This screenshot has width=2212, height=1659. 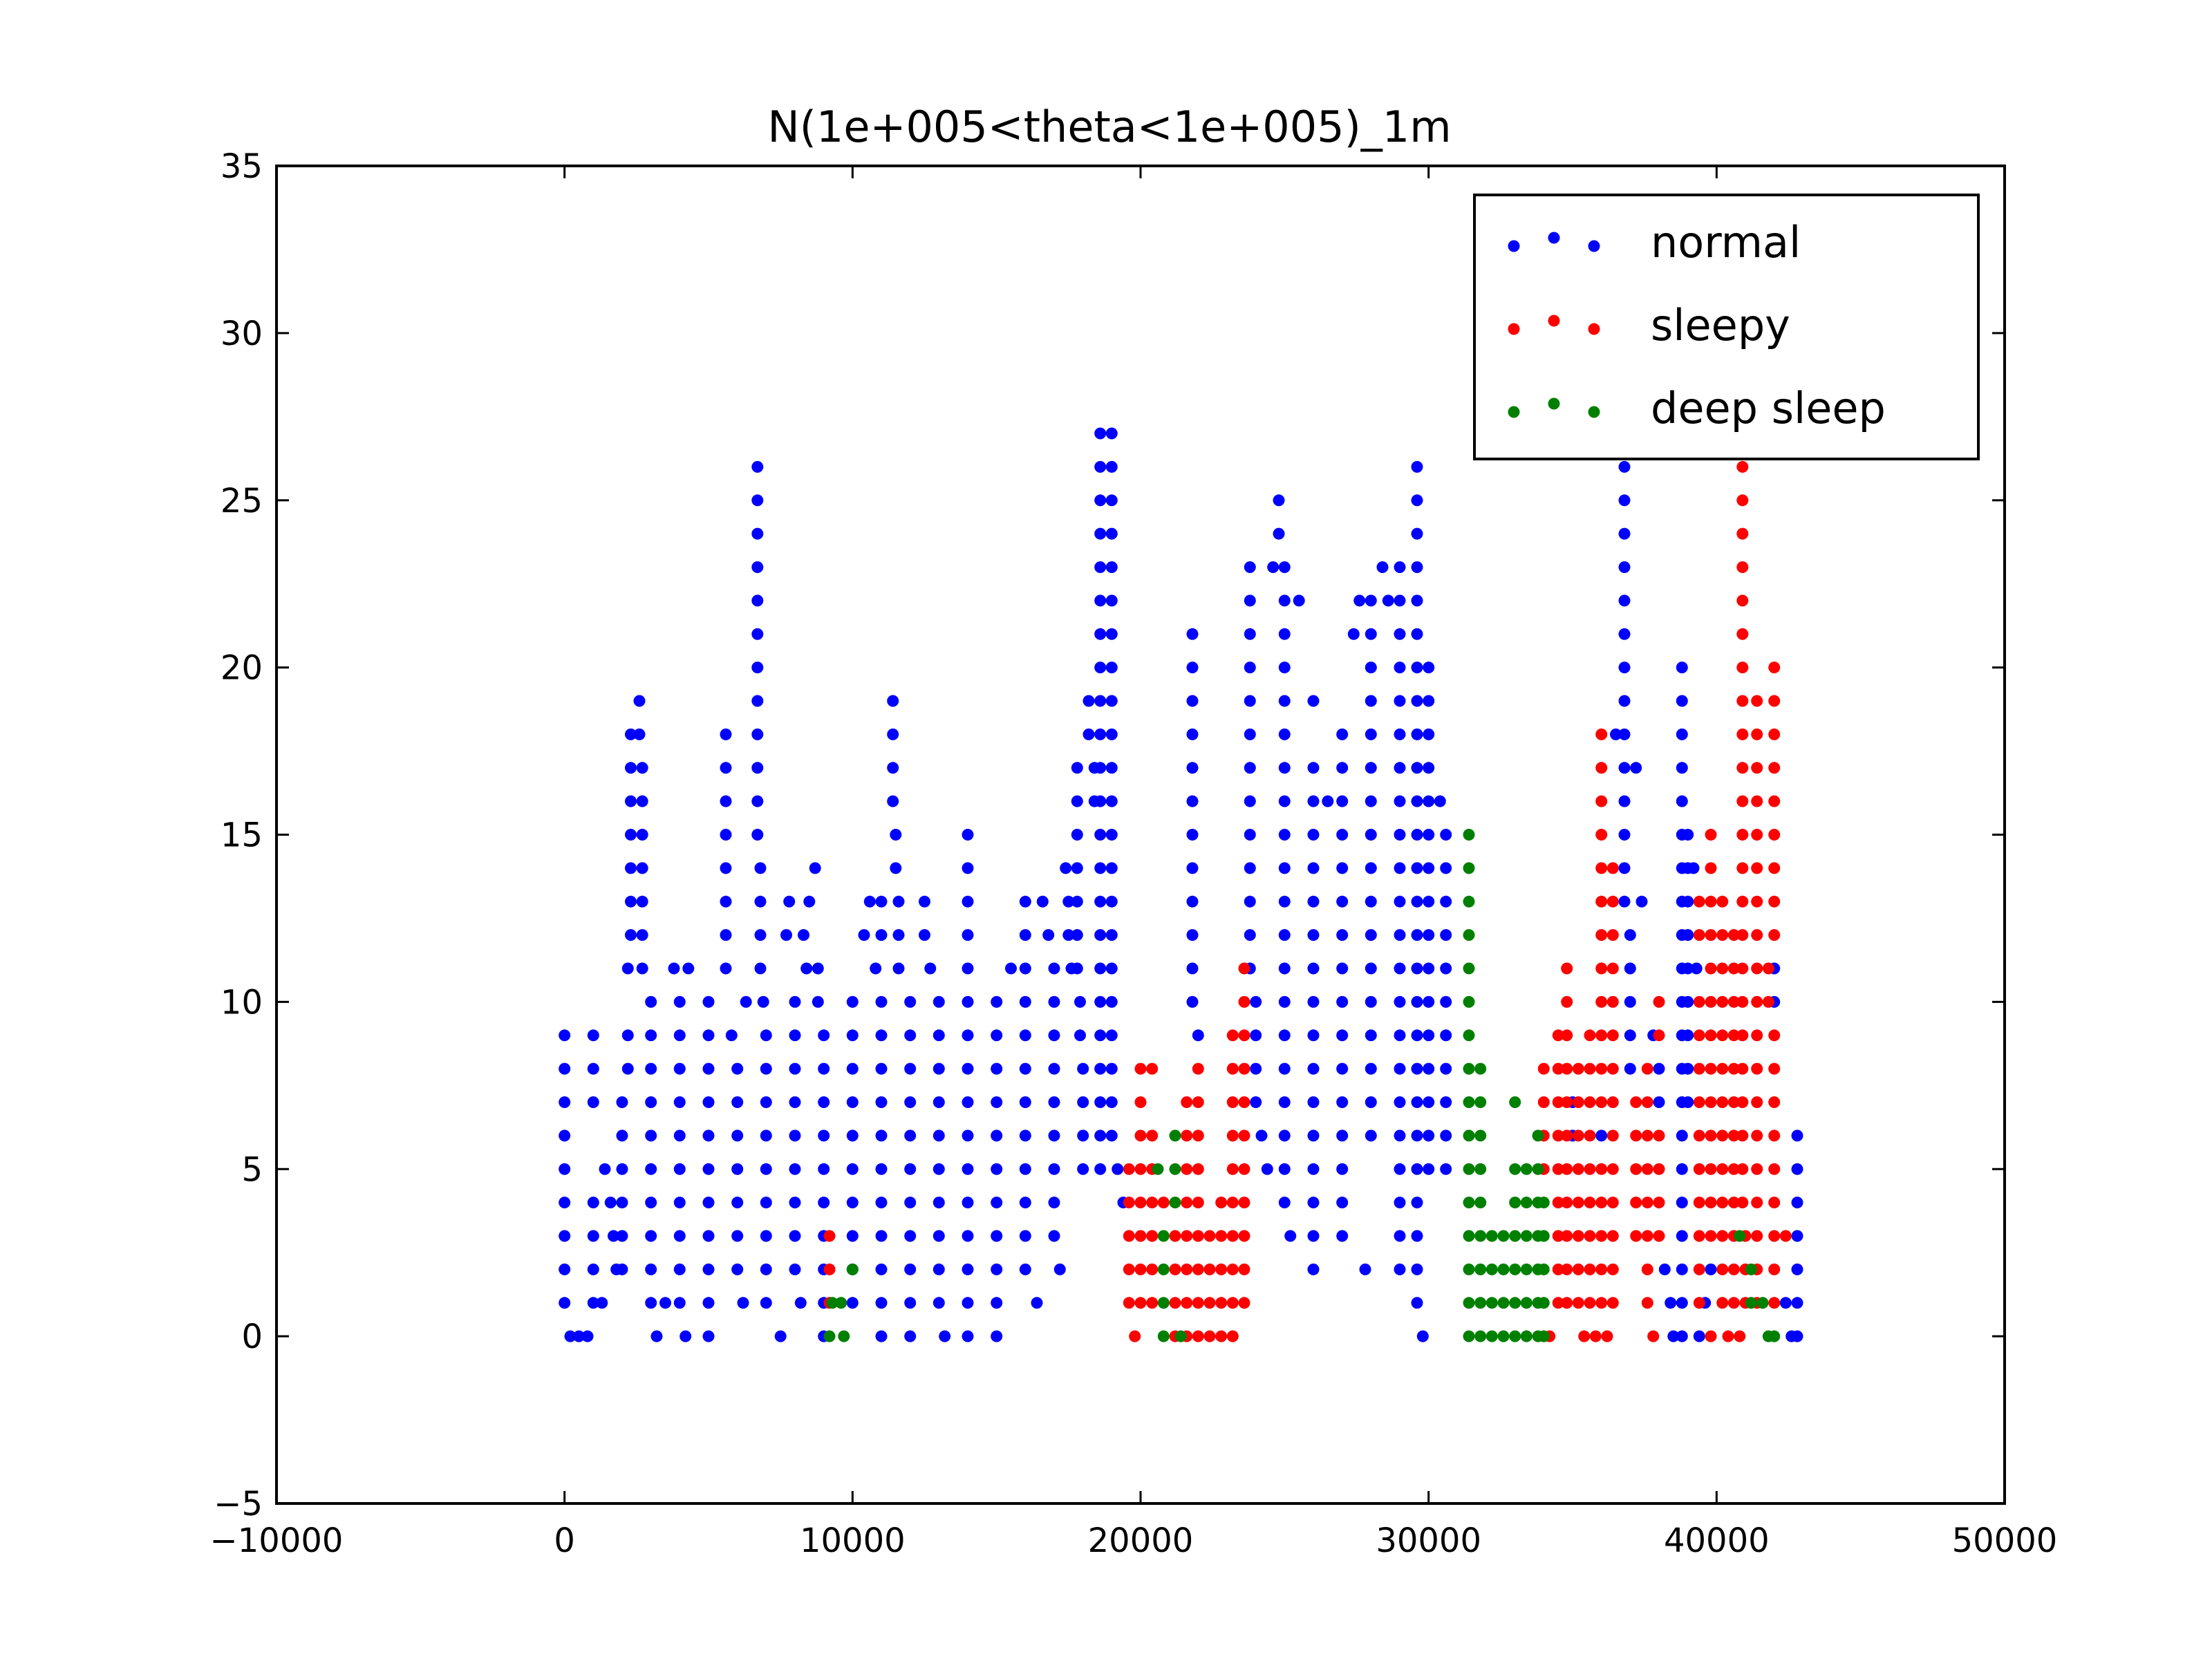 I want to click on y-tick-label: 20, so click(x=242, y=668).